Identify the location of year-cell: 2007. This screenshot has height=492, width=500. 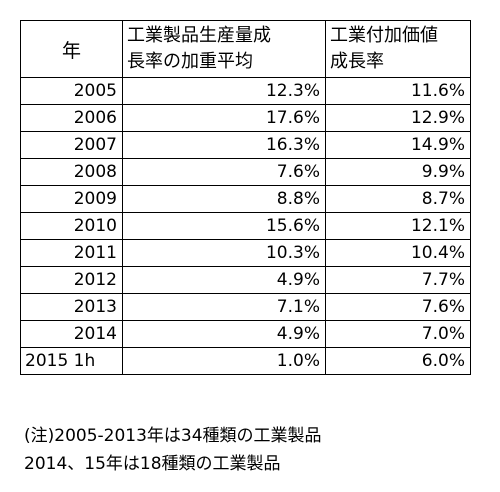
(71, 145).